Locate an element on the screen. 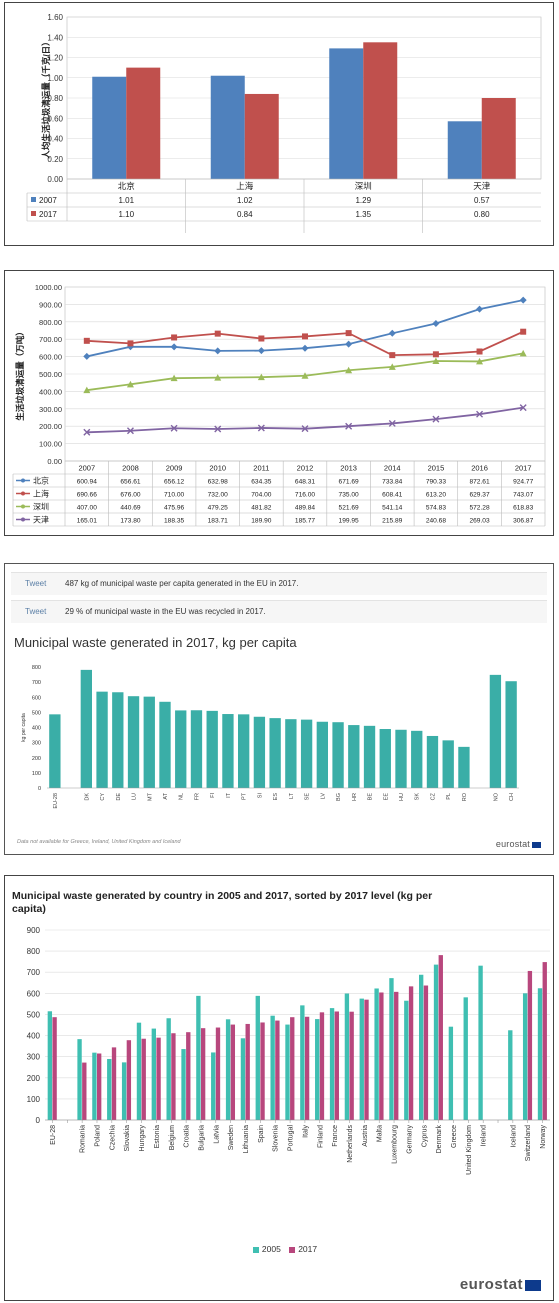 This screenshot has width=559, height=1303. table-value: 440.69 is located at coordinates (130, 508).